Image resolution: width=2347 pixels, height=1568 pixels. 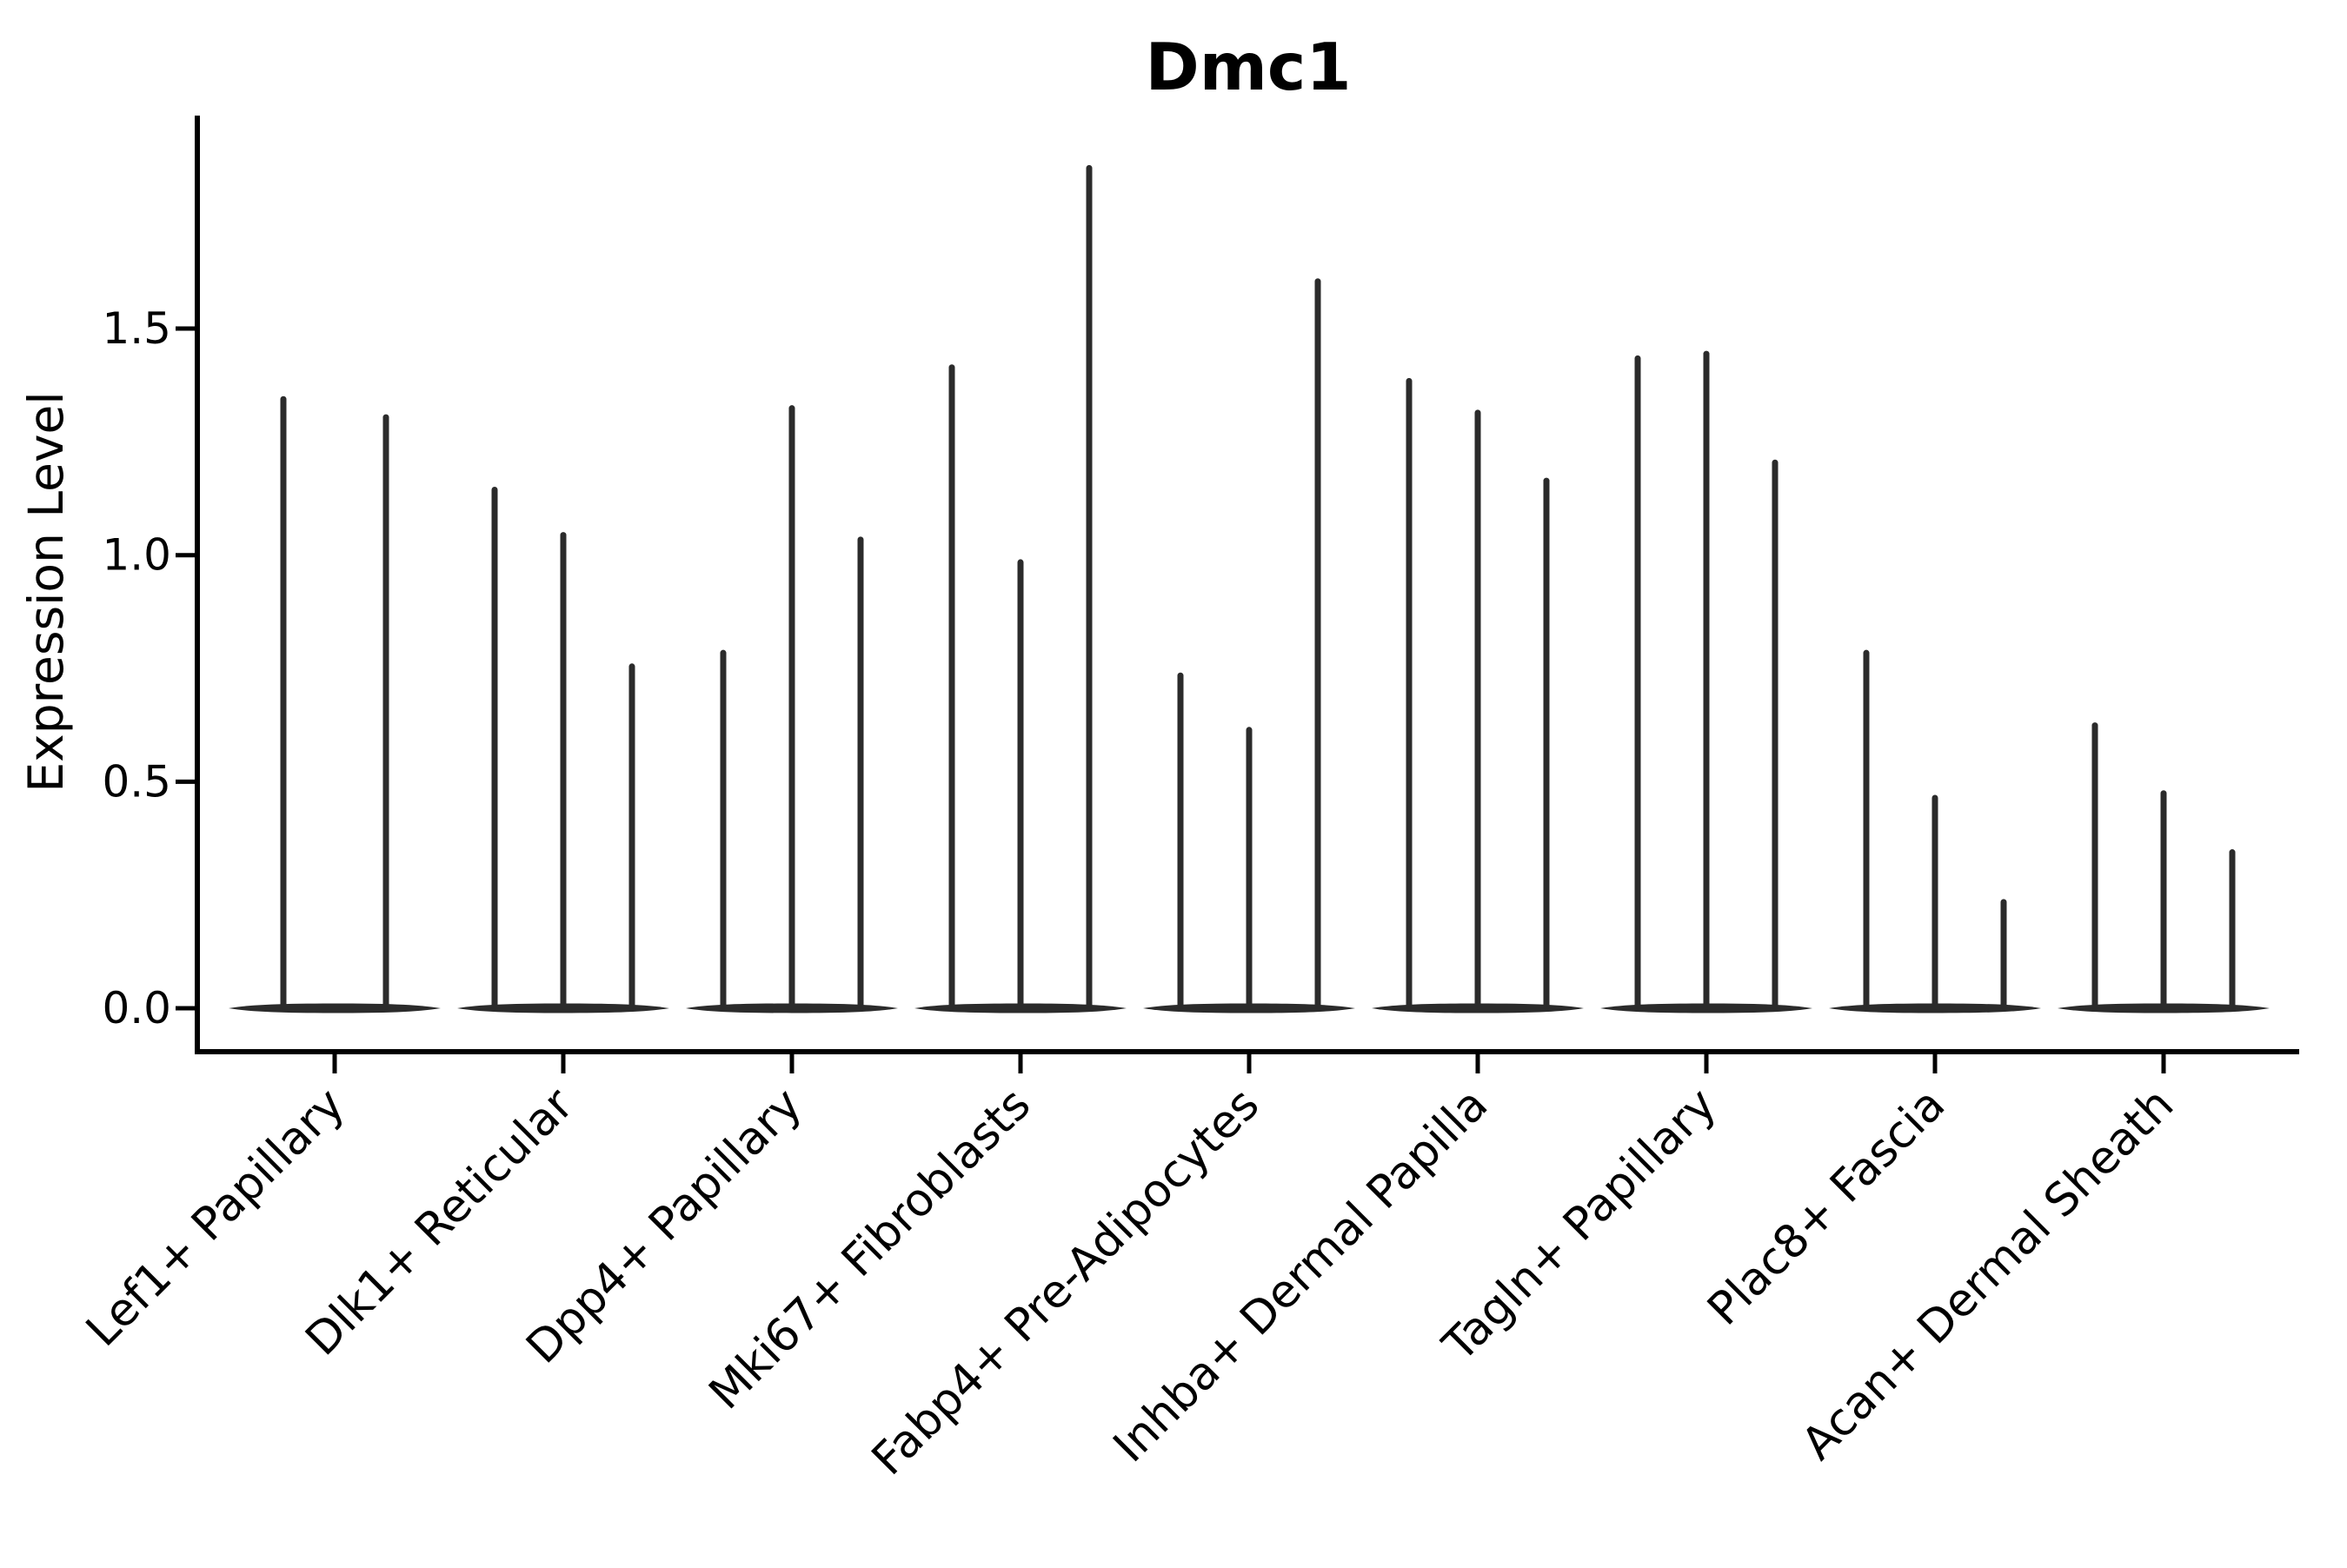 What do you see at coordinates (136, 1008) in the screenshot?
I see `y-tick-label: 0.0` at bounding box center [136, 1008].